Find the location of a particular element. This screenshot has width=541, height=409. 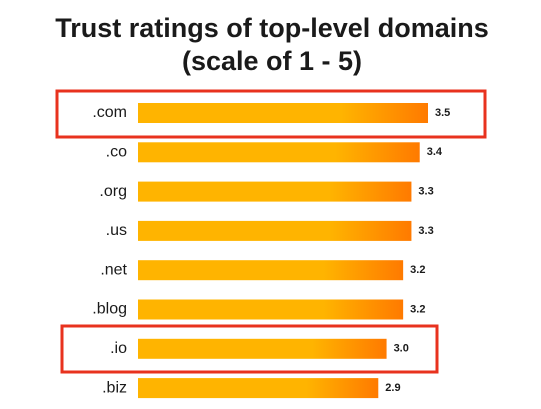

category-label: .biz is located at coordinates (114, 387).